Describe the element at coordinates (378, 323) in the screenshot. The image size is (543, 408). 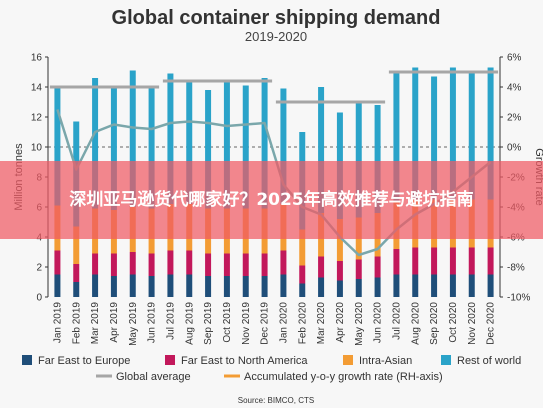
I see `x-tick-label-17: Jun 2020` at that location.